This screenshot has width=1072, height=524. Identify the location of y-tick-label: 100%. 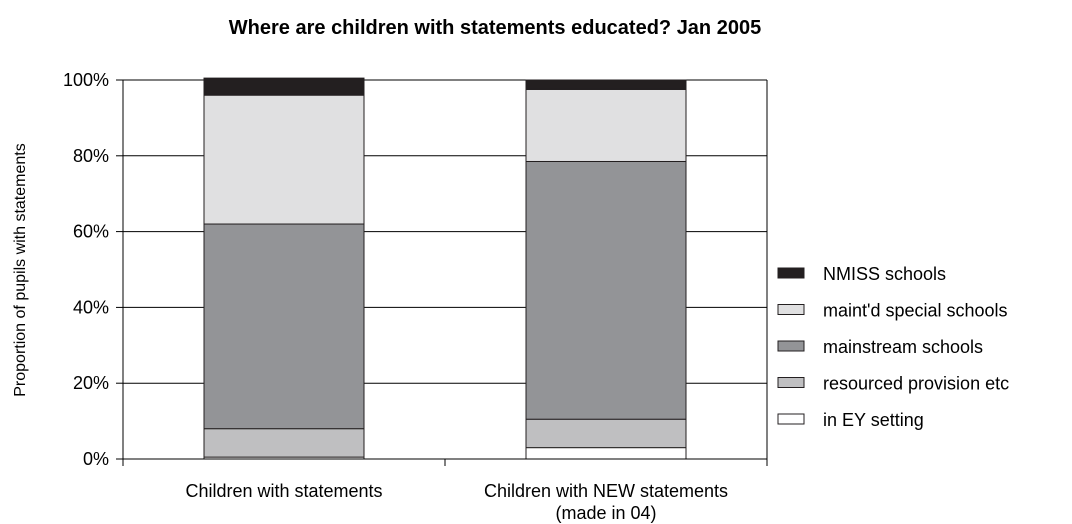
(86, 80).